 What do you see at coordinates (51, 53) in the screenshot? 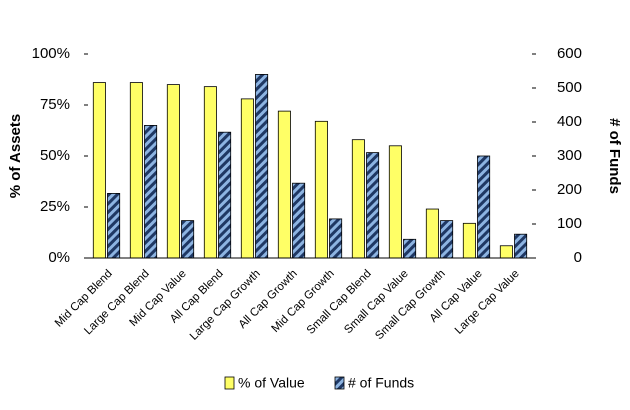
I see `y-tick-label: 100%` at bounding box center [51, 53].